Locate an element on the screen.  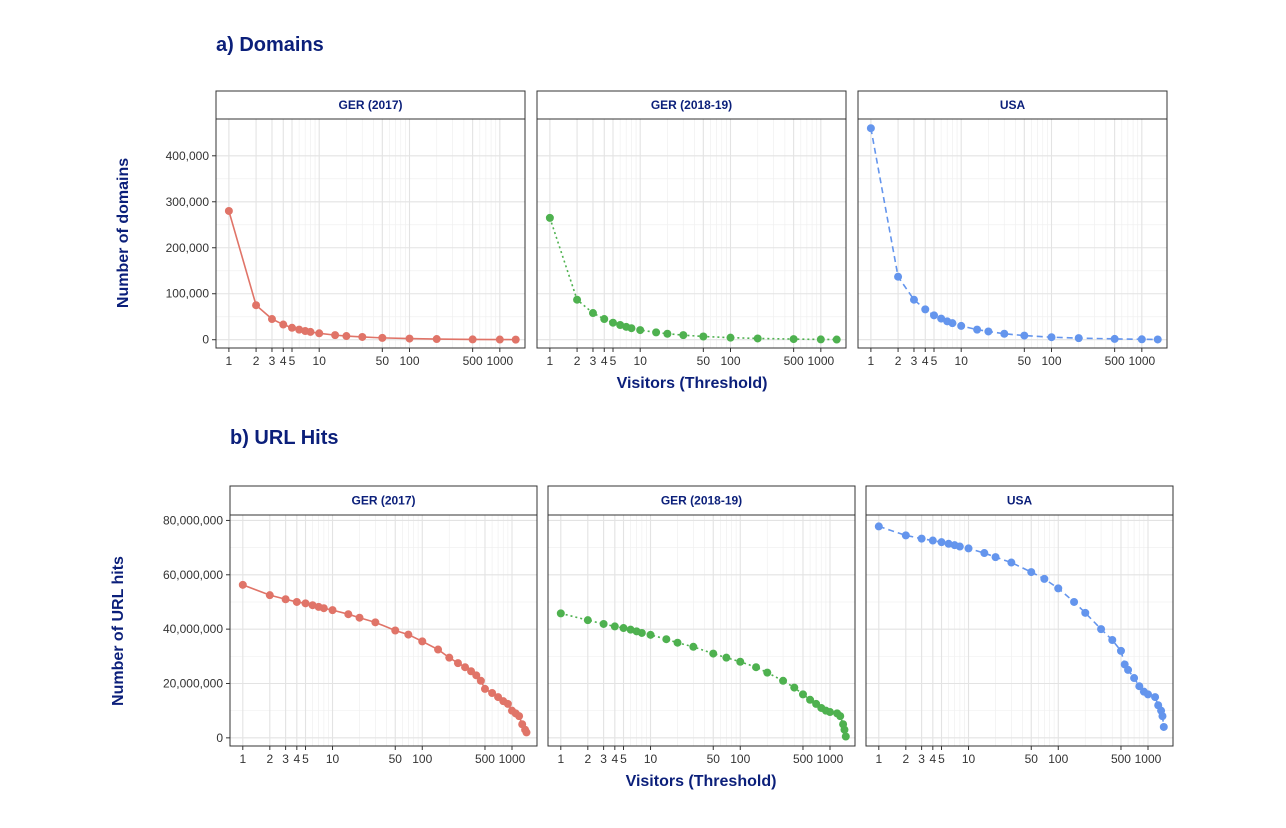
panel-1-1: GER (2018-19) 1 2 3 4 5 10 50 100 500 1000 is located at coordinates (701, 625).